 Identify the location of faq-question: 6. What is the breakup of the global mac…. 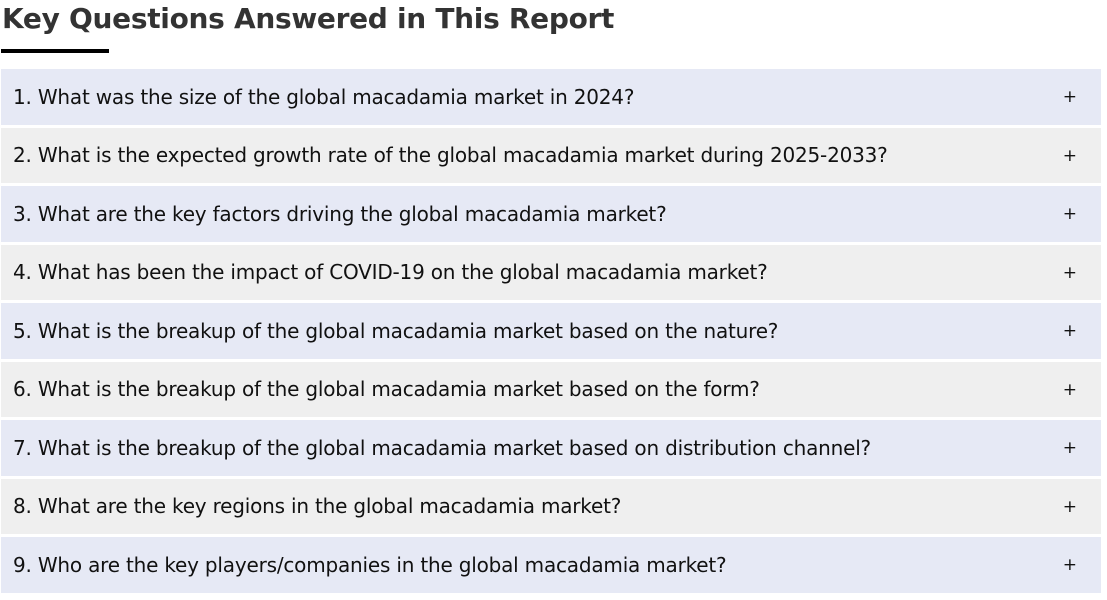
(386, 389).